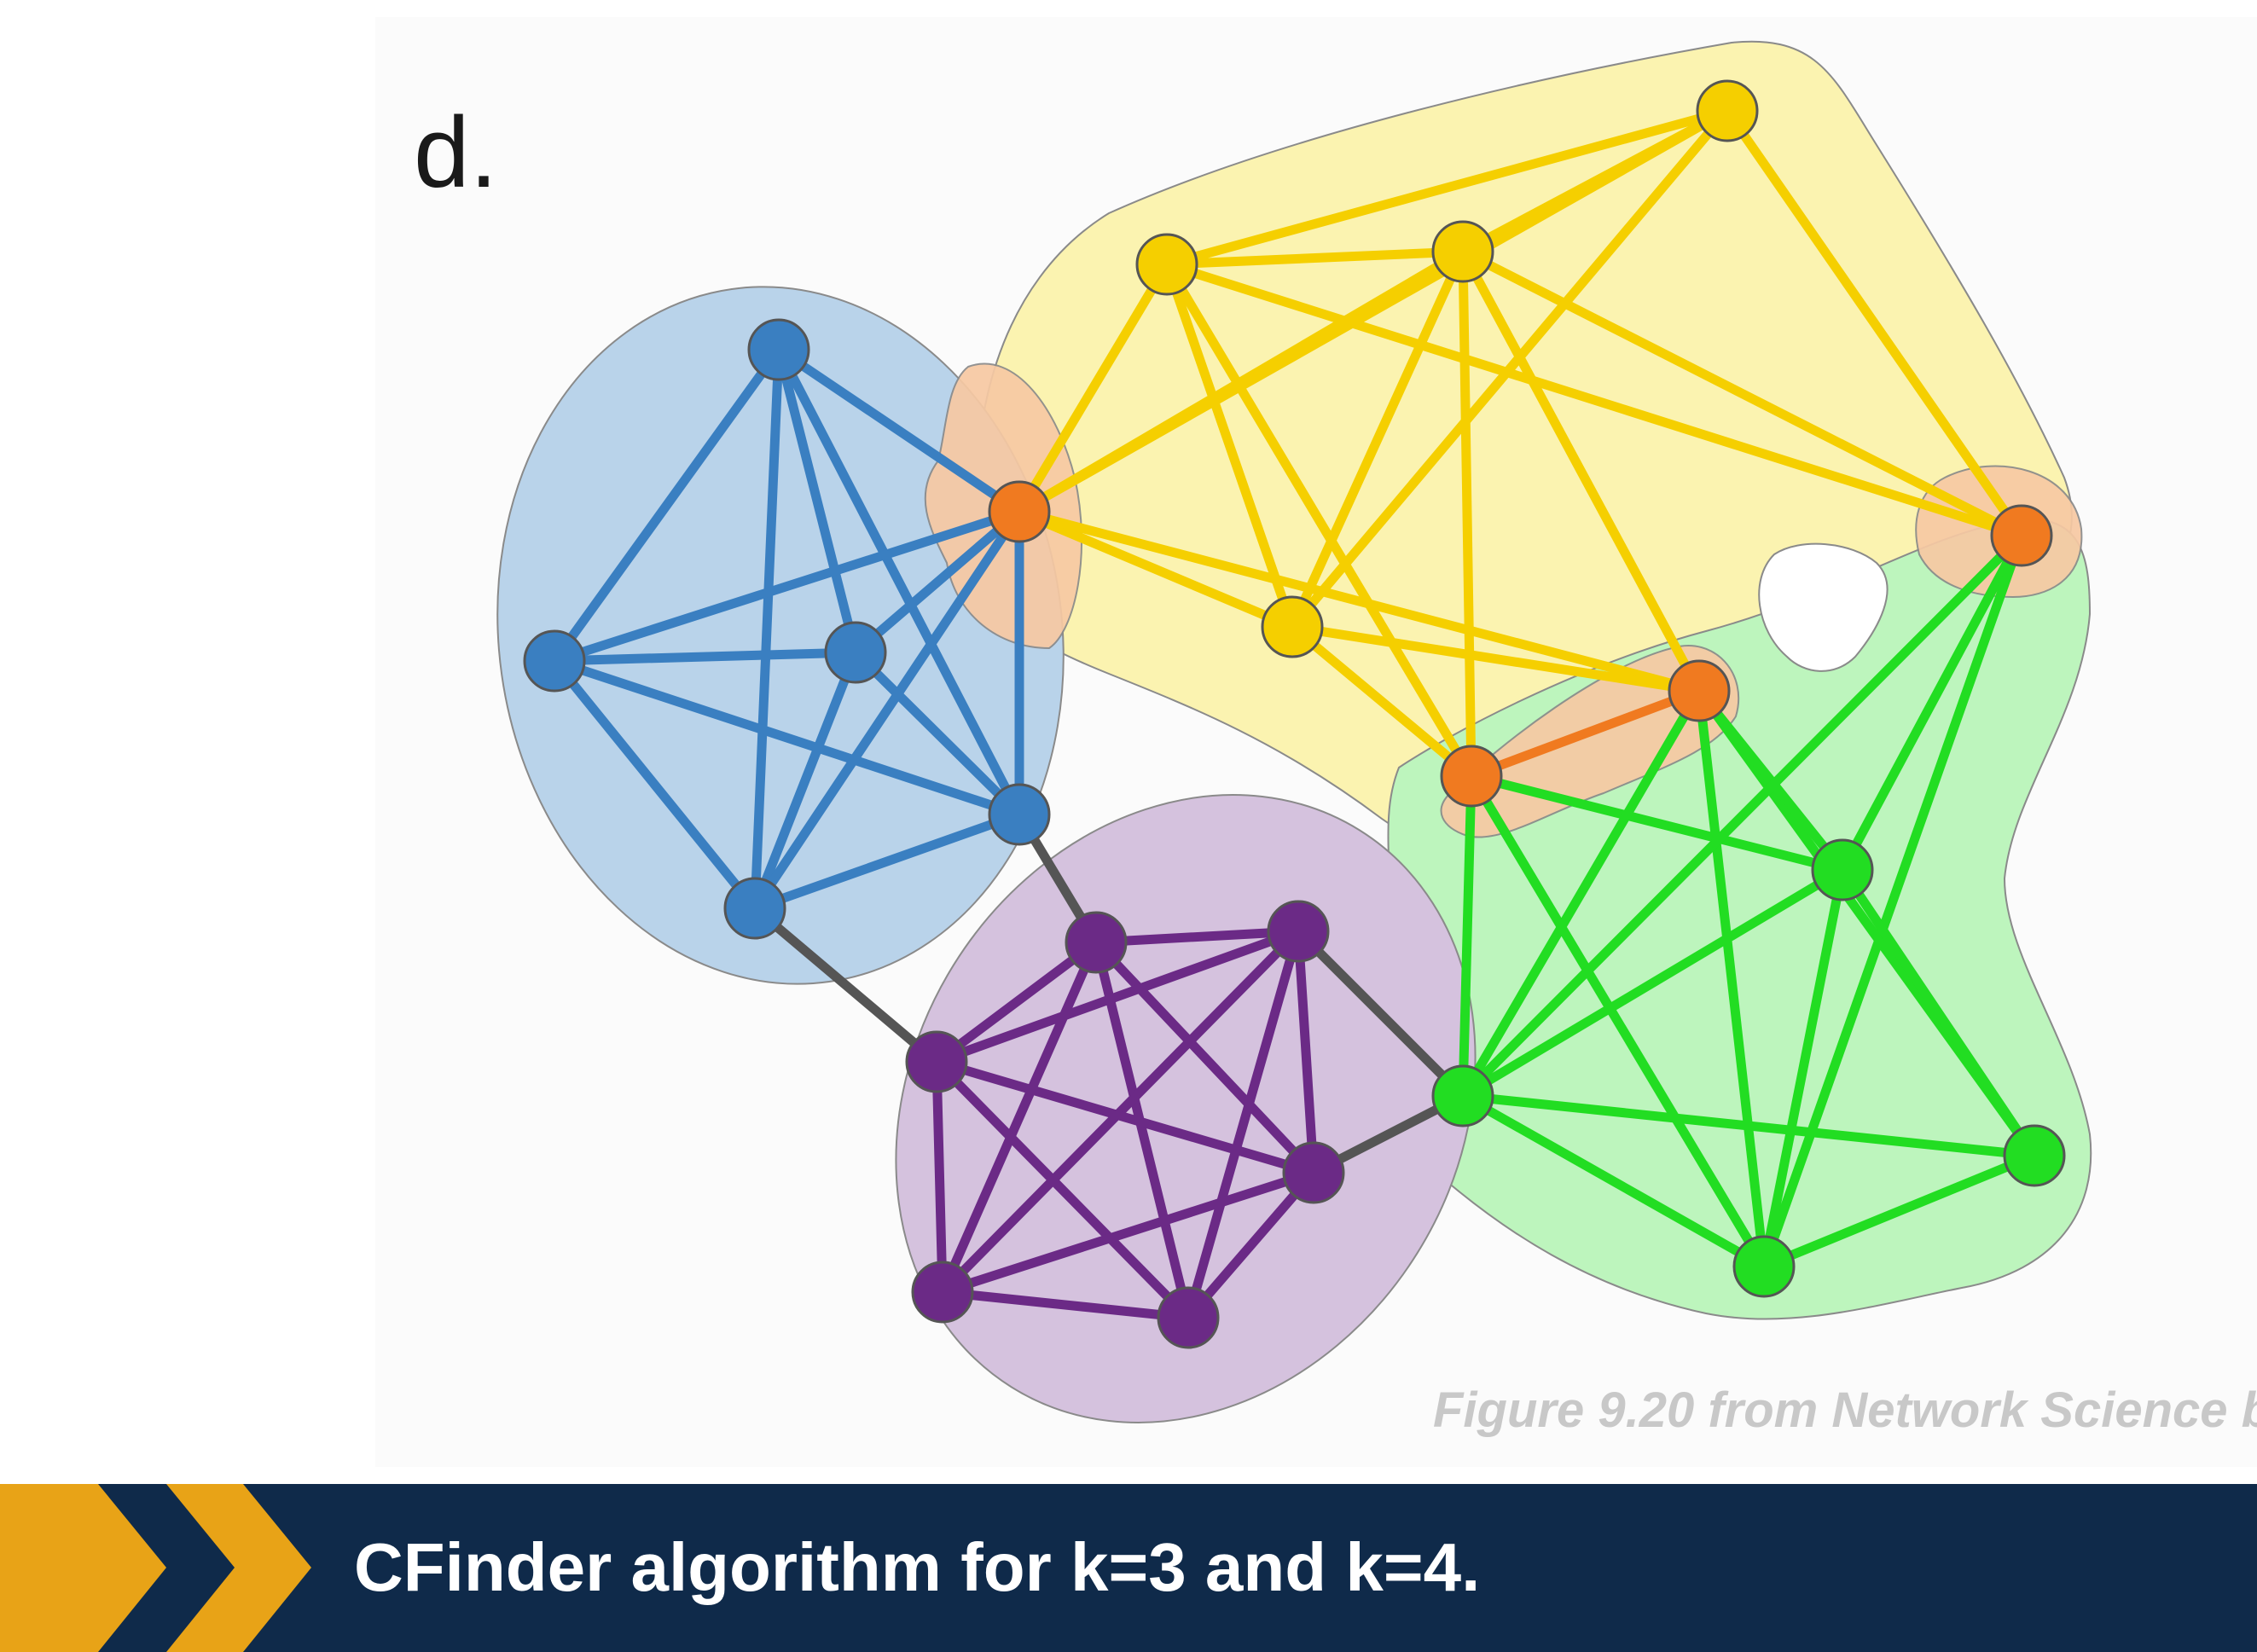 The width and height of the screenshot is (2257, 1652). I want to click on caption-bar: CFinder algorithm for k=3 and k=4., so click(1128, 1568).